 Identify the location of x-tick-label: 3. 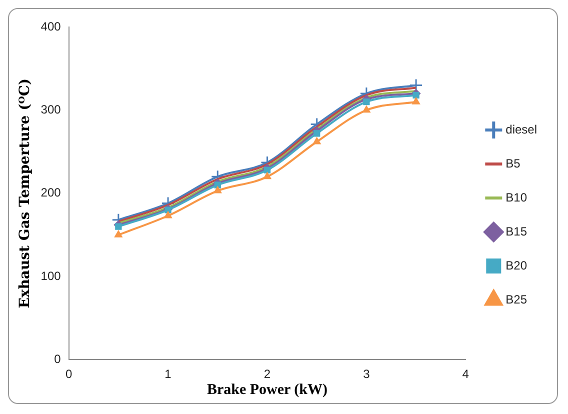
(366, 374).